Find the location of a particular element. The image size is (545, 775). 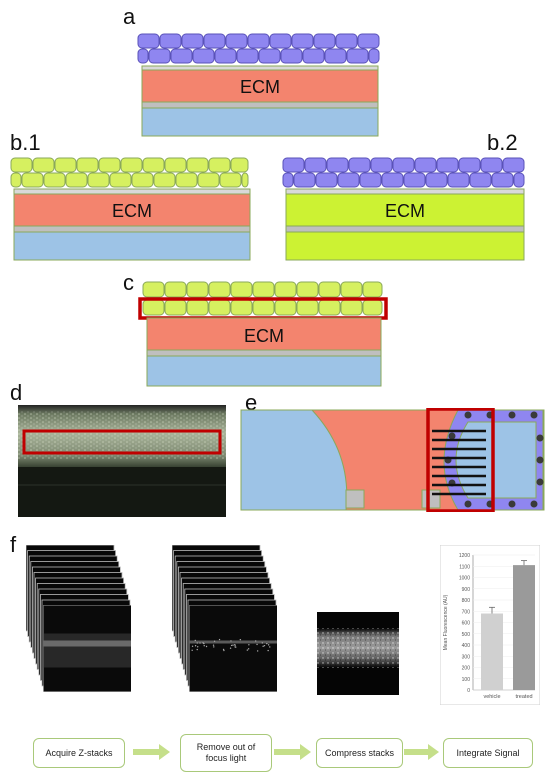

panel-b2-diagram: ECM is located at coordinates (405, 209).